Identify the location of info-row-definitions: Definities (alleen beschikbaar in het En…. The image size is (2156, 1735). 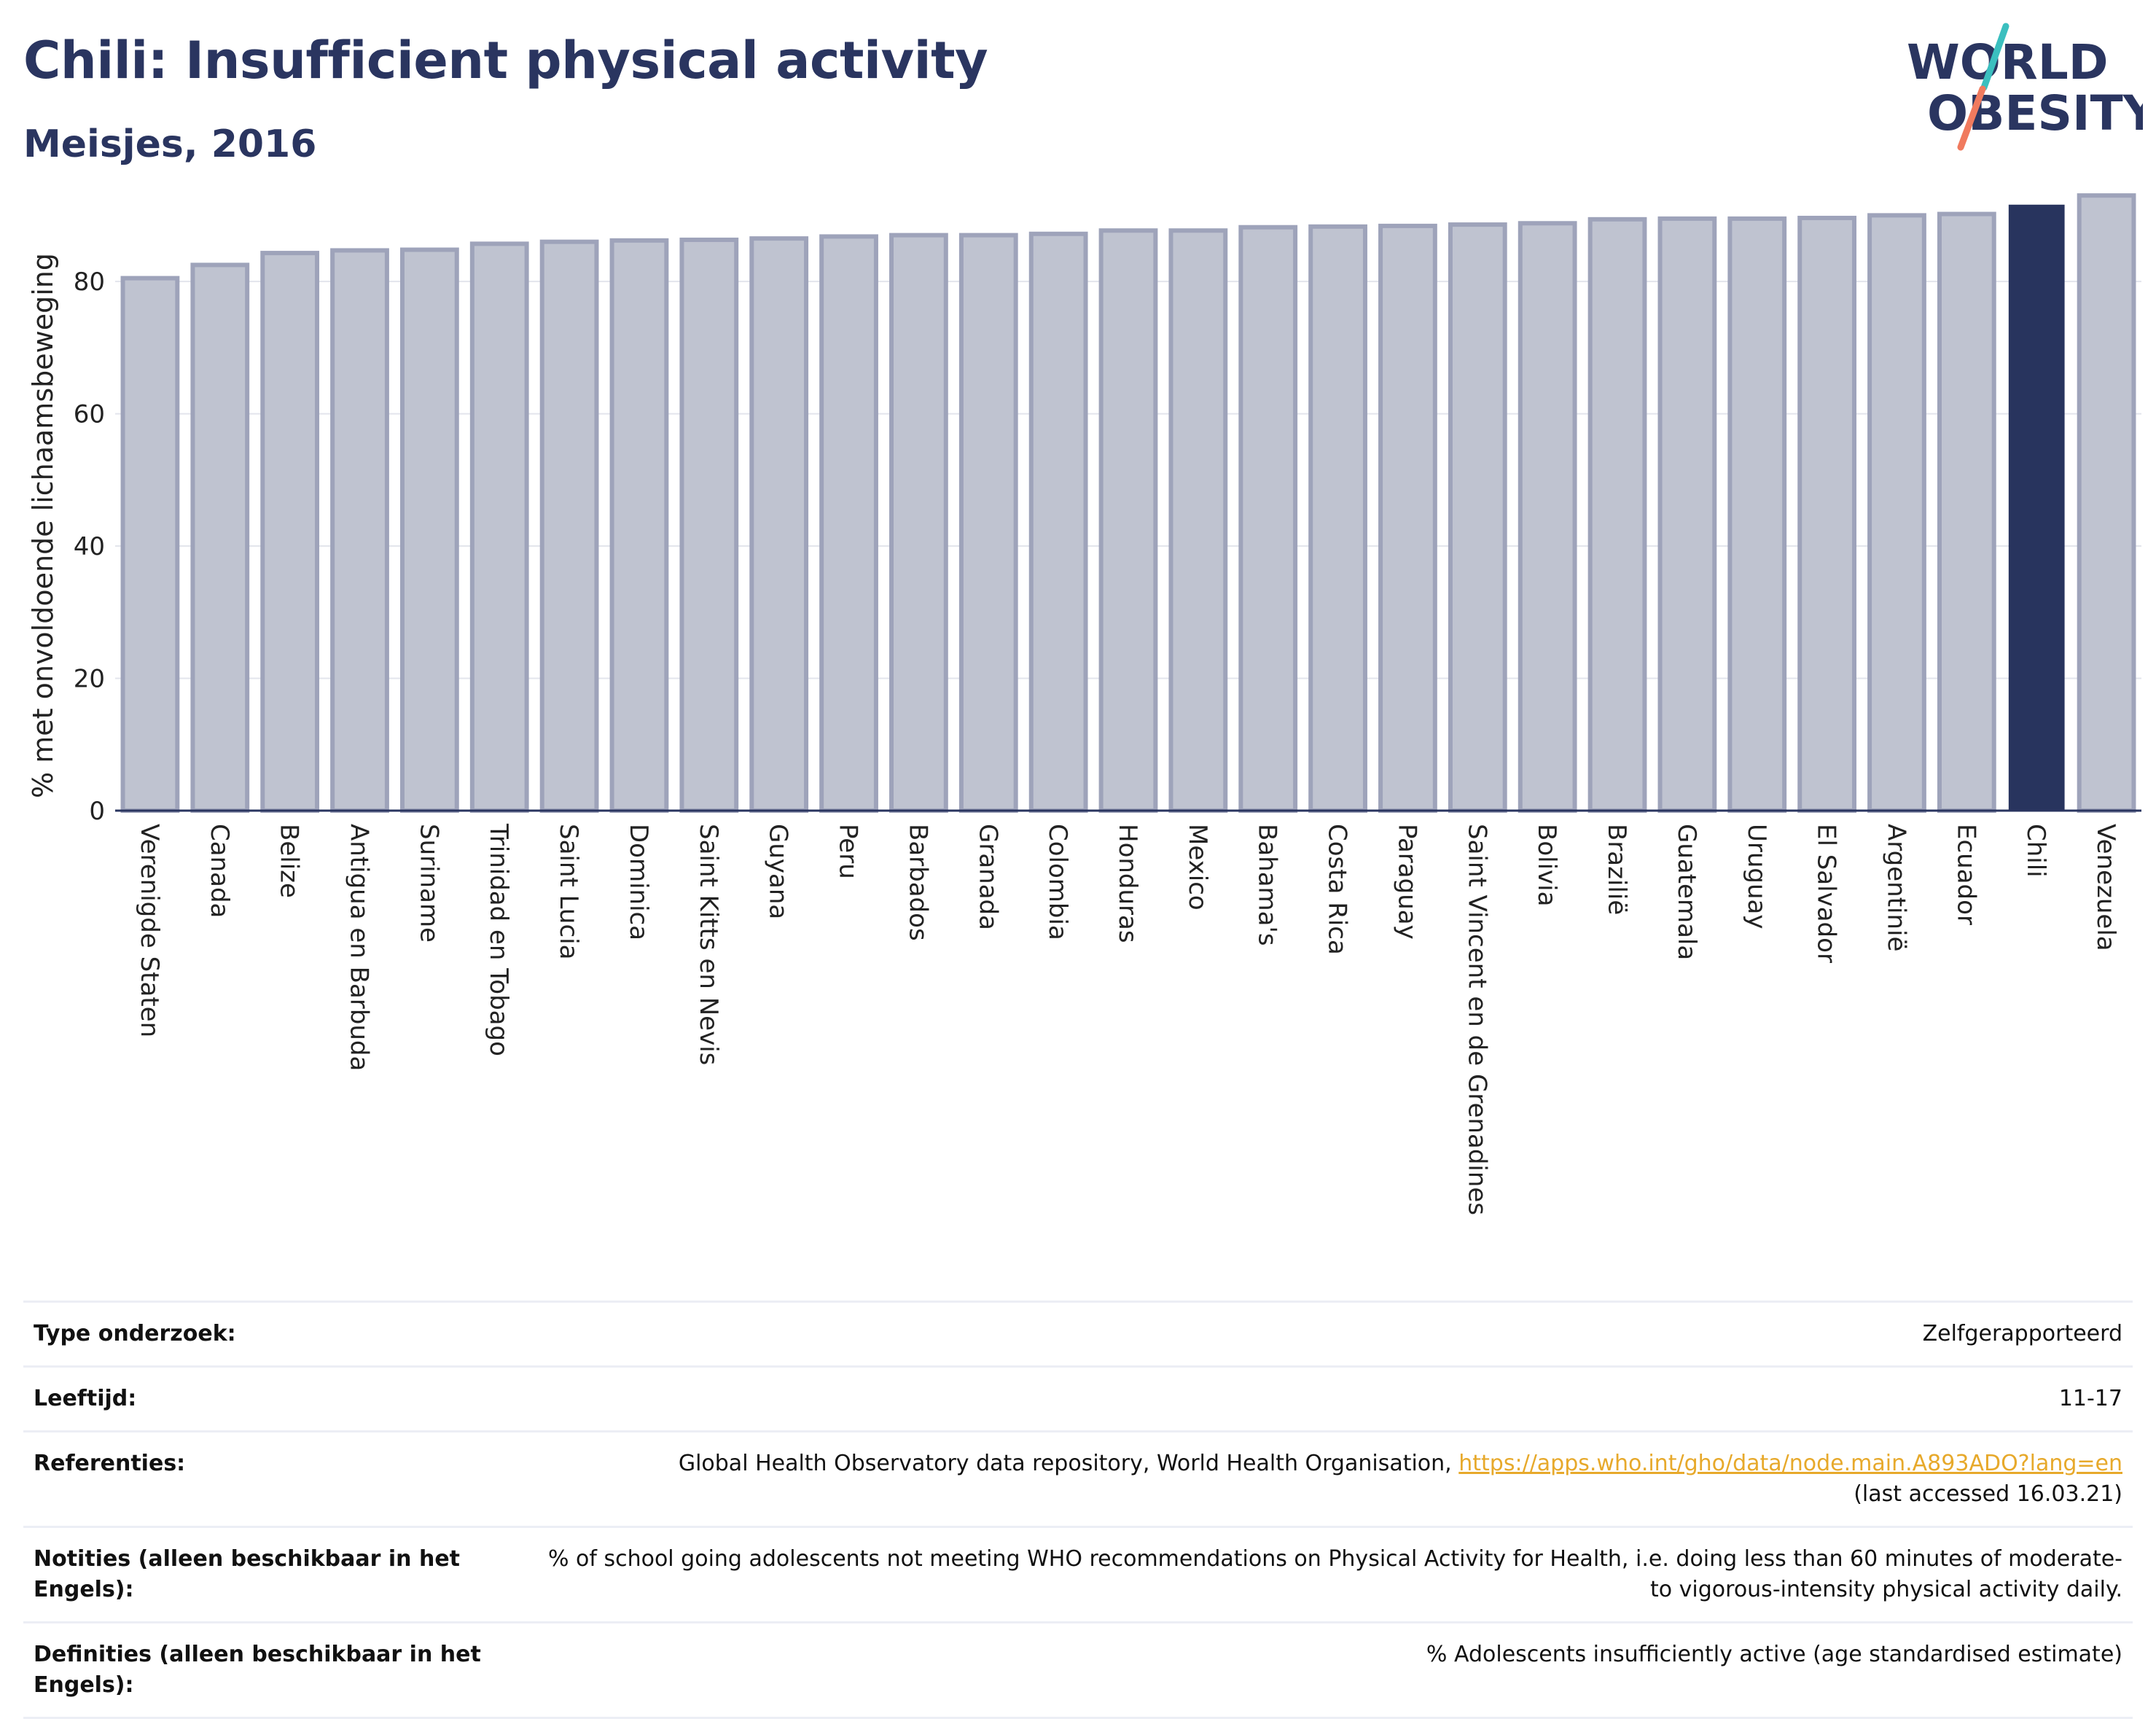
(1078, 1670).